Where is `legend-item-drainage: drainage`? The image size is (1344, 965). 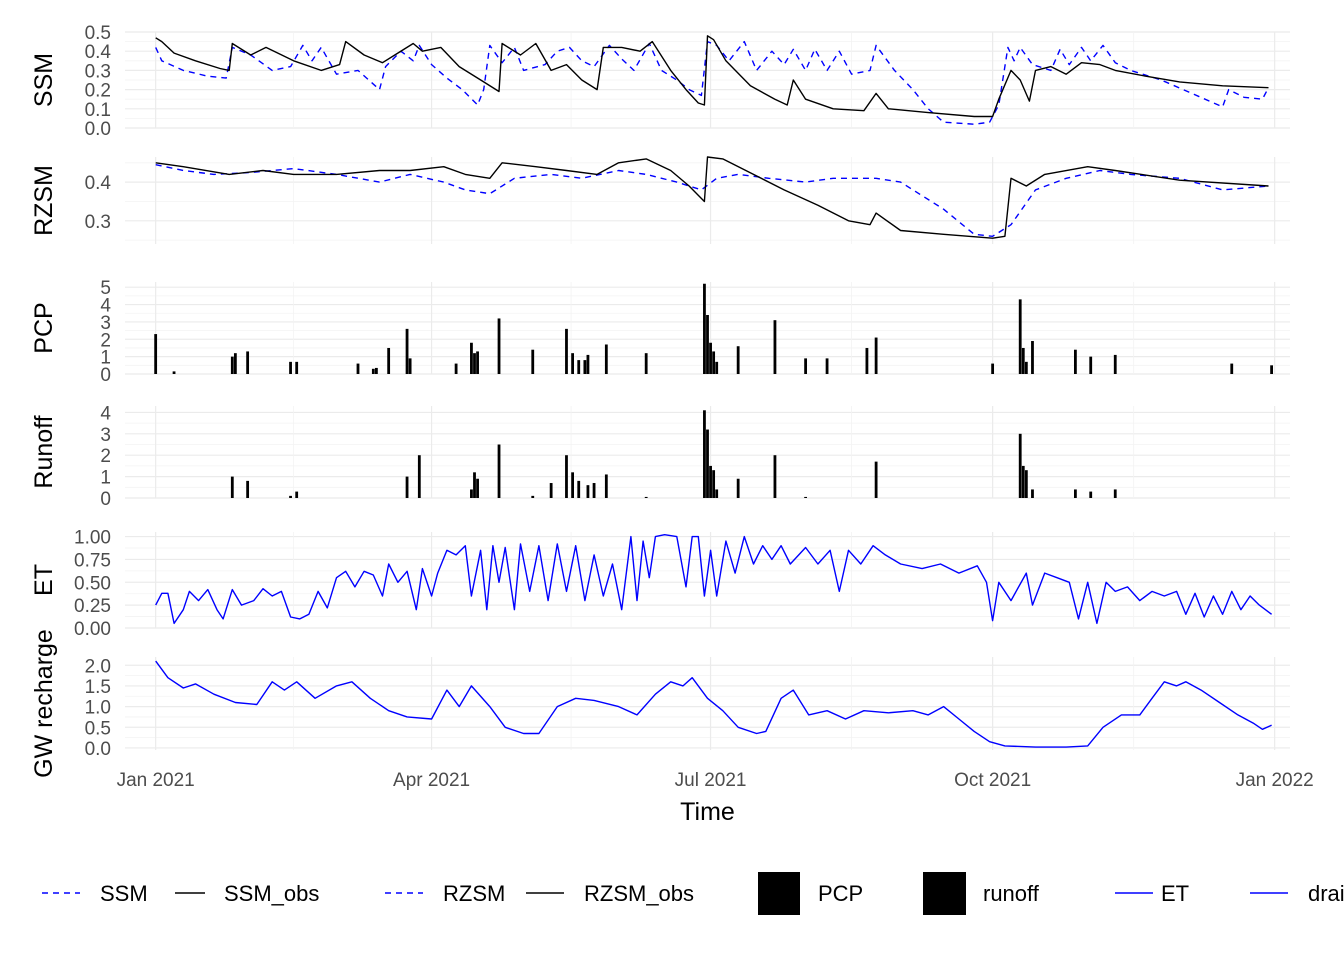 legend-item-drainage: drainage is located at coordinates (1297, 893).